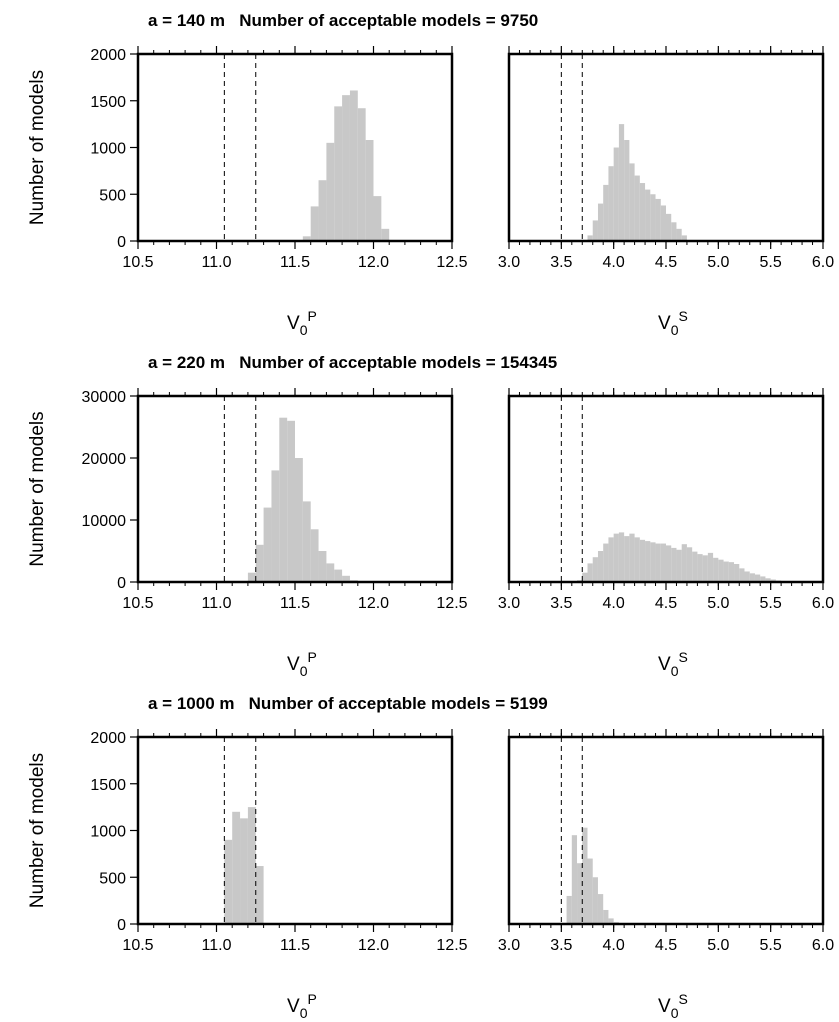 The image size is (839, 1022). What do you see at coordinates (451, 603) in the screenshot?
I see `x-tick-label: 12.5` at bounding box center [451, 603].